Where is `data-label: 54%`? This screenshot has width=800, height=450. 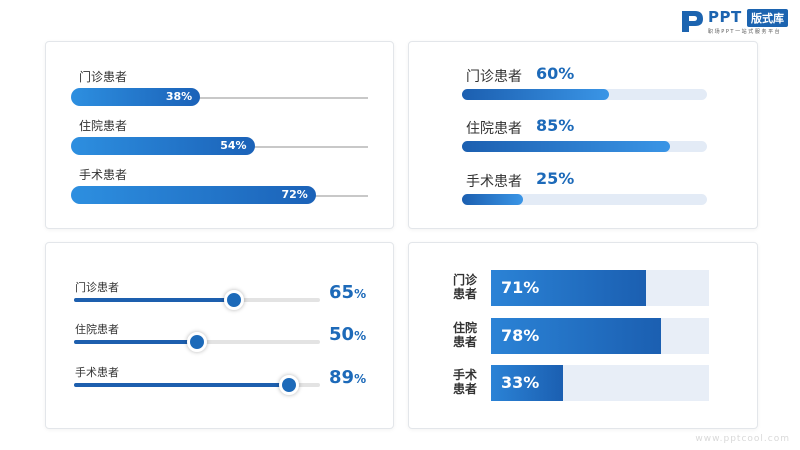
data-label: 54% is located at coordinates (233, 145).